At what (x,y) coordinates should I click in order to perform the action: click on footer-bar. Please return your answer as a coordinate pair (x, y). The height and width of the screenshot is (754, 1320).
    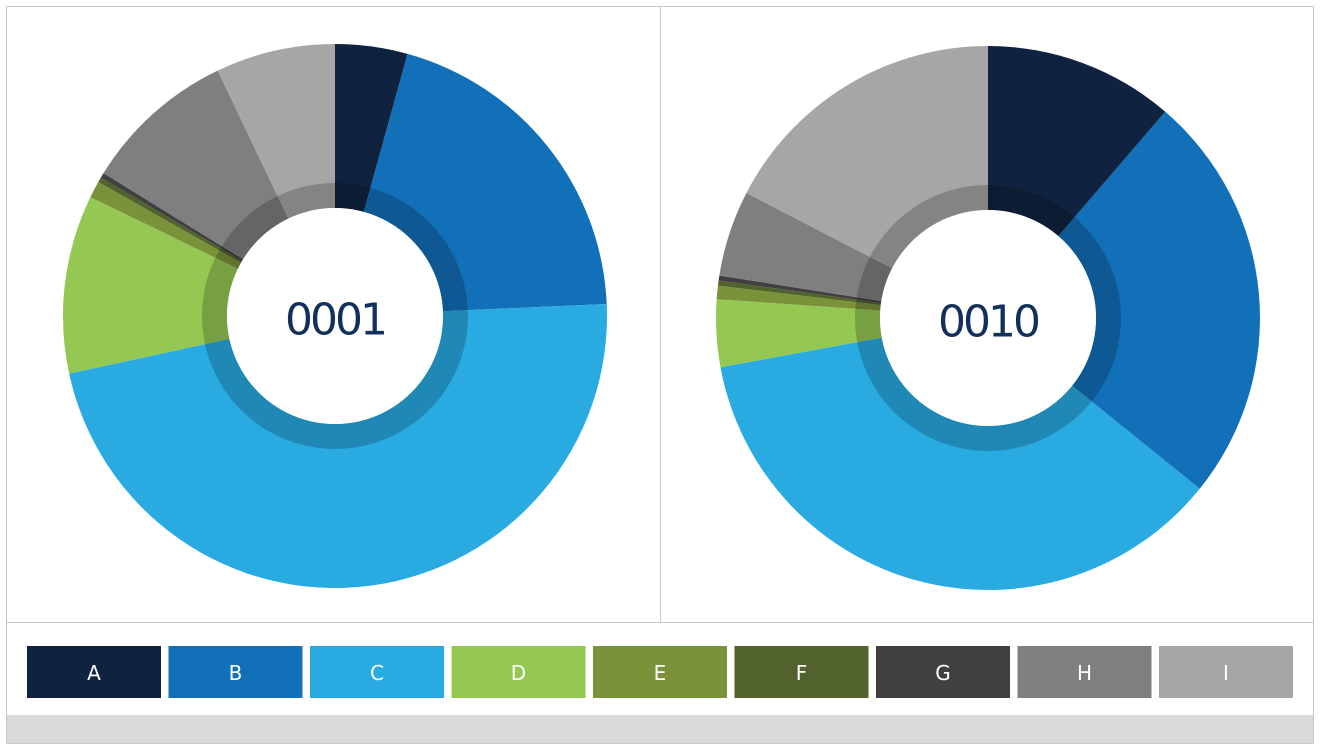
    Looking at the image, I should click on (660, 729).